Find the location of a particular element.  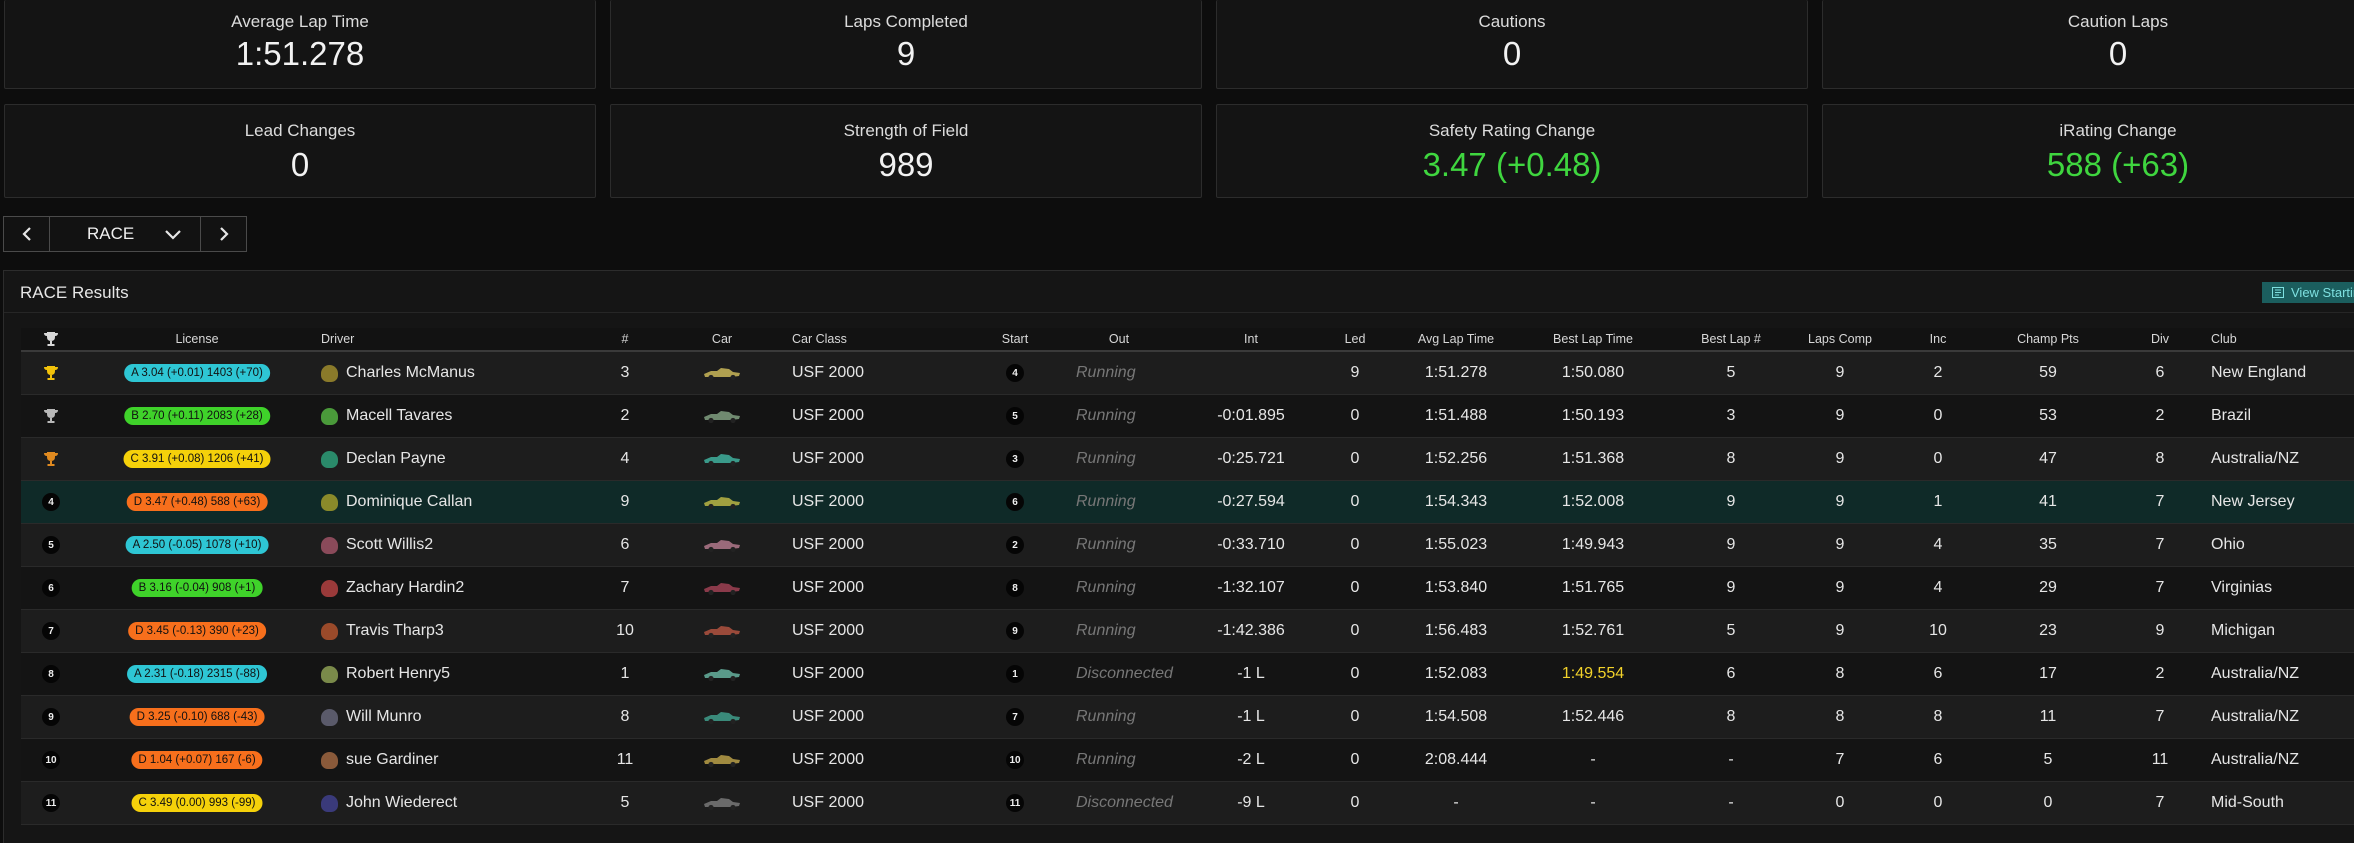

best-lap-number: 6 is located at coordinates (1731, 673).